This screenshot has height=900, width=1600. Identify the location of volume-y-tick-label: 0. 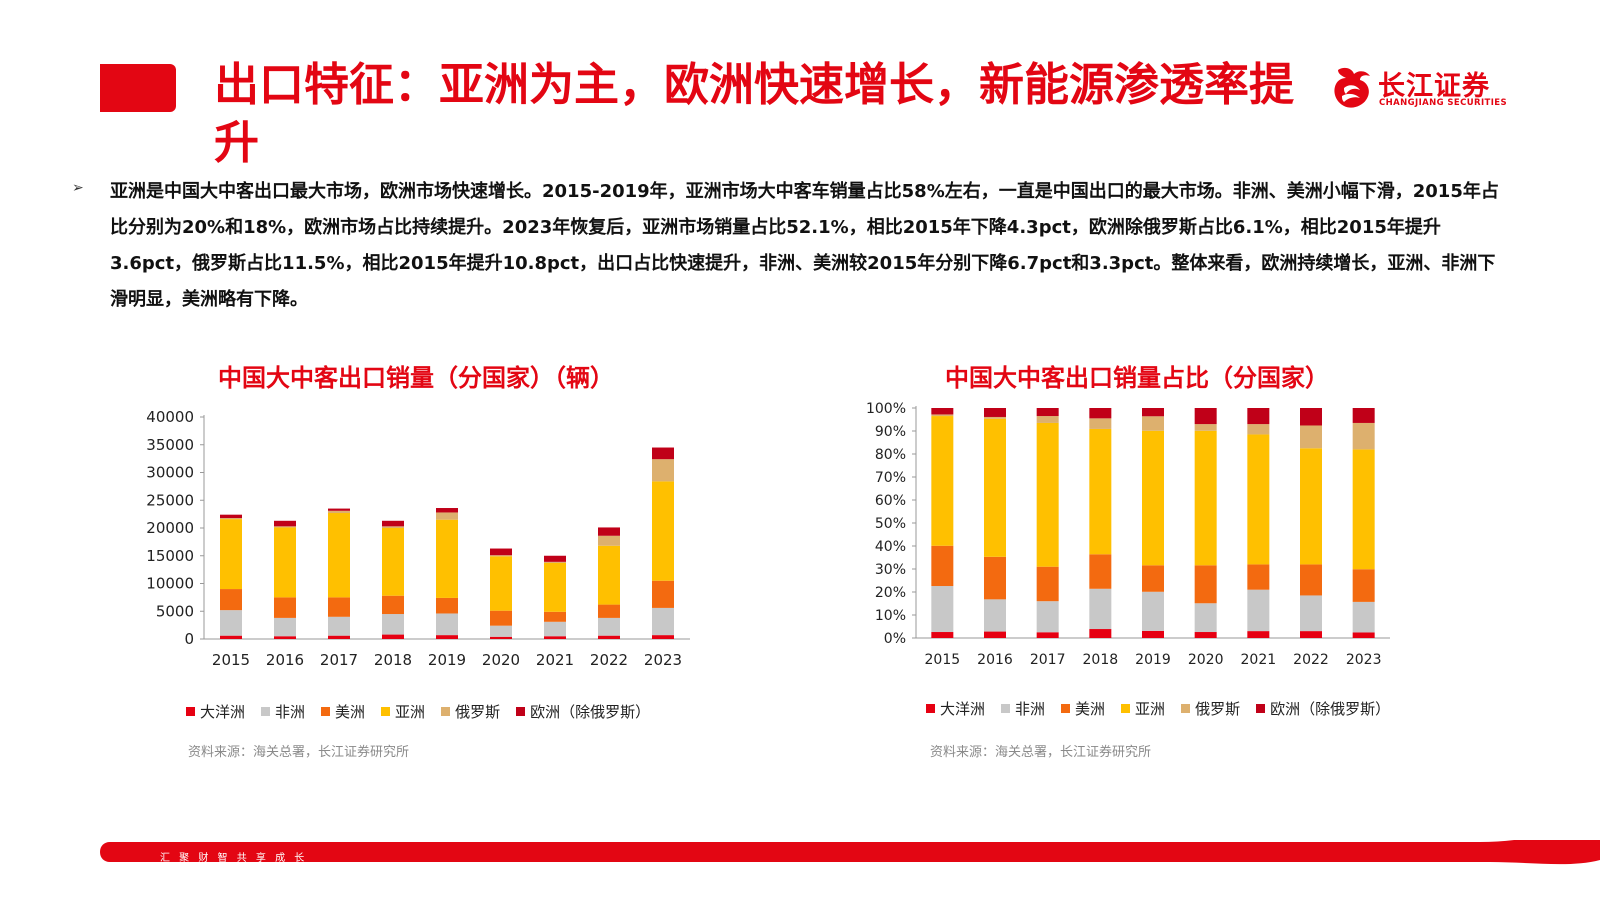
(189, 639).